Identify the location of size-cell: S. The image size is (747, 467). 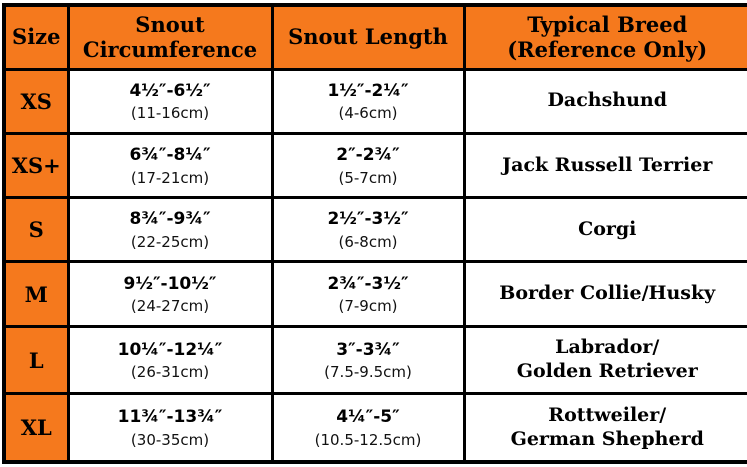
(36, 230).